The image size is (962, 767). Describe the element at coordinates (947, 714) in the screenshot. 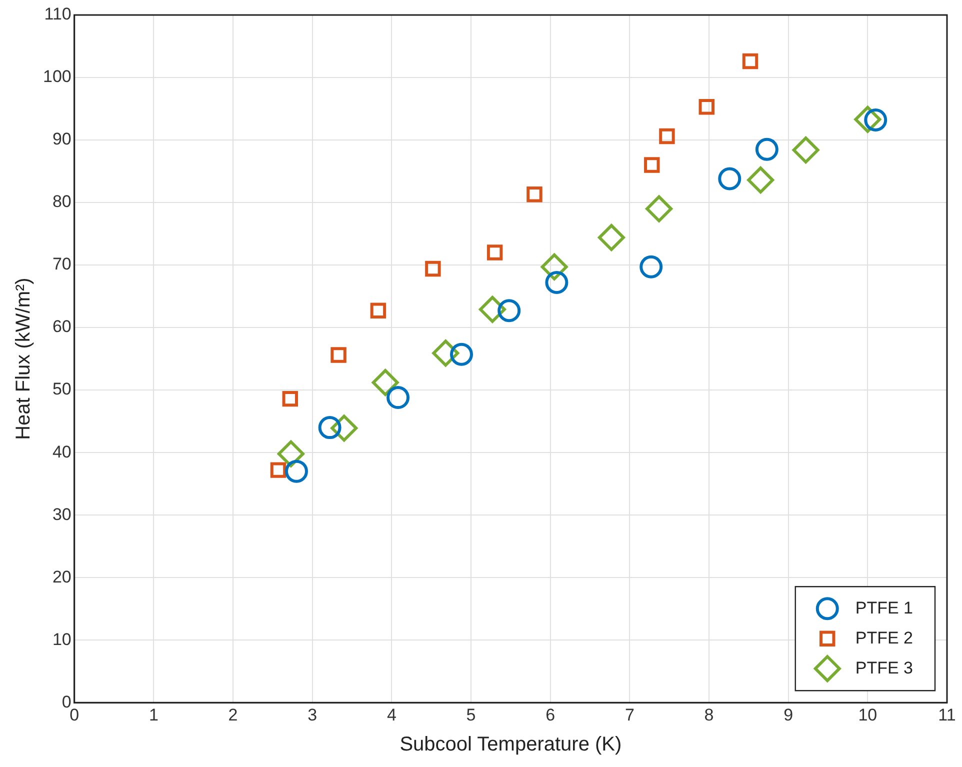

I see `x-tick-label: 11` at that location.